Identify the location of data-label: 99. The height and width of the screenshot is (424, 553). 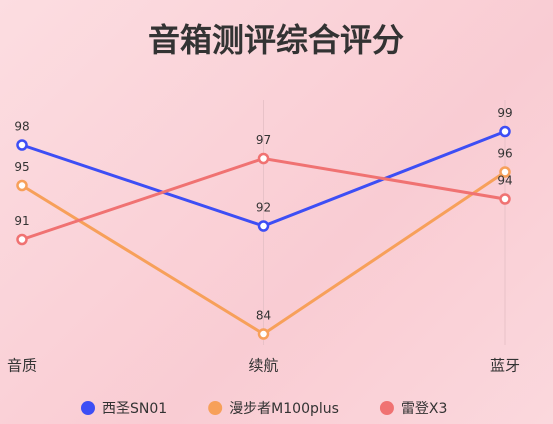
(504, 113).